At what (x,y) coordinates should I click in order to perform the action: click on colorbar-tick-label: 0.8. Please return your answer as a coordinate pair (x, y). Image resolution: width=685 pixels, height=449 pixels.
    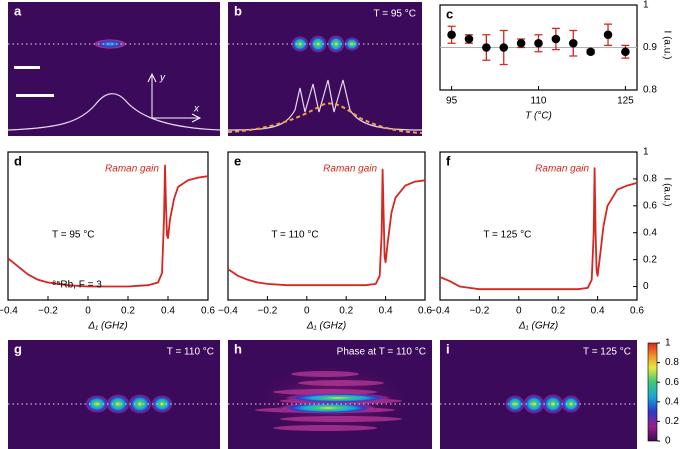
    Looking at the image, I should click on (672, 362).